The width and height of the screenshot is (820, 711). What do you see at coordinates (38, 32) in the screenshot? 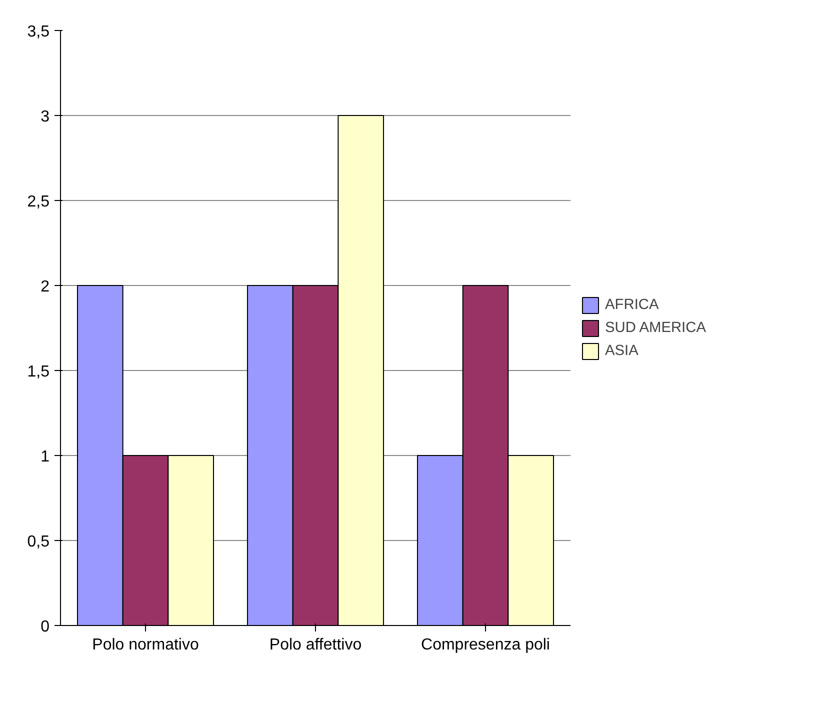
I see `y-tick-label: 3,5` at bounding box center [38, 32].